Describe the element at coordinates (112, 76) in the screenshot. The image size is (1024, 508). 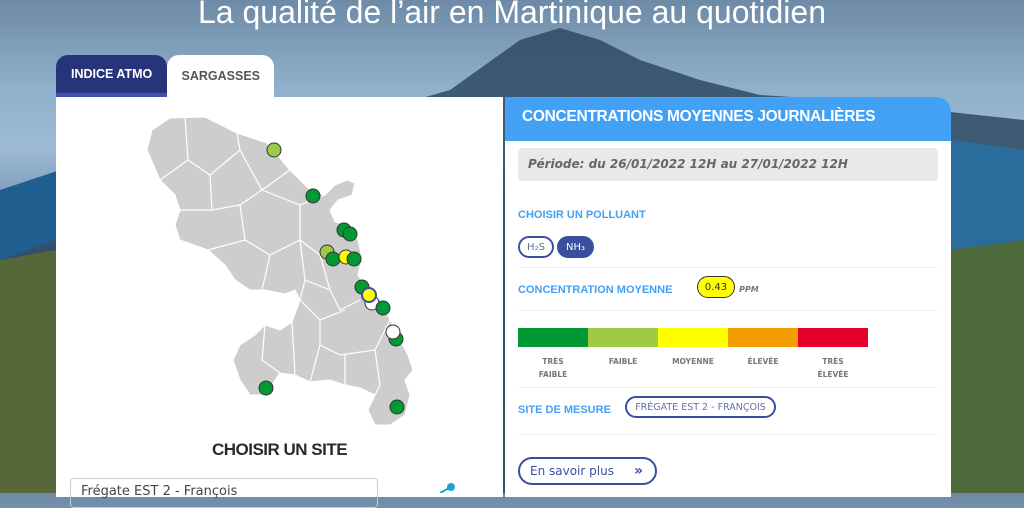
I see `tab-indice-atmo: INDICE ATMO` at that location.